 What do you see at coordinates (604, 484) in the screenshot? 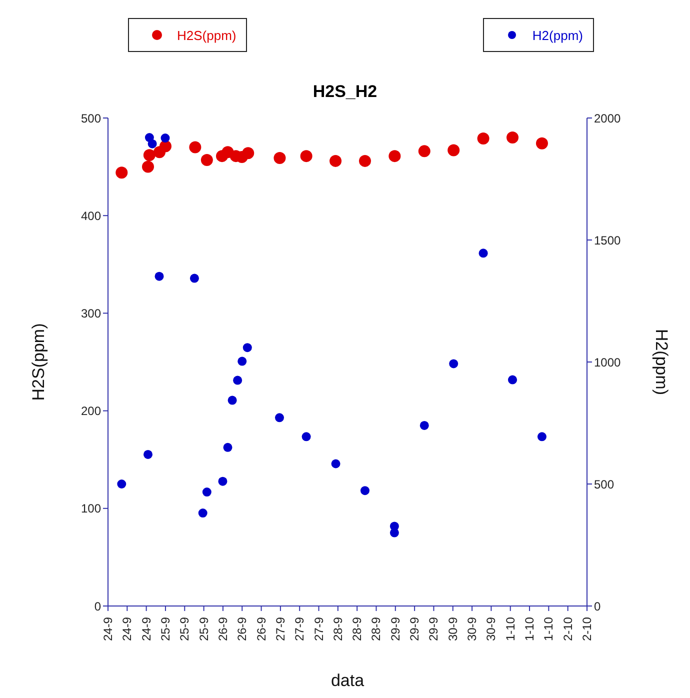
I see `y2-tick-label: 500` at bounding box center [604, 484].